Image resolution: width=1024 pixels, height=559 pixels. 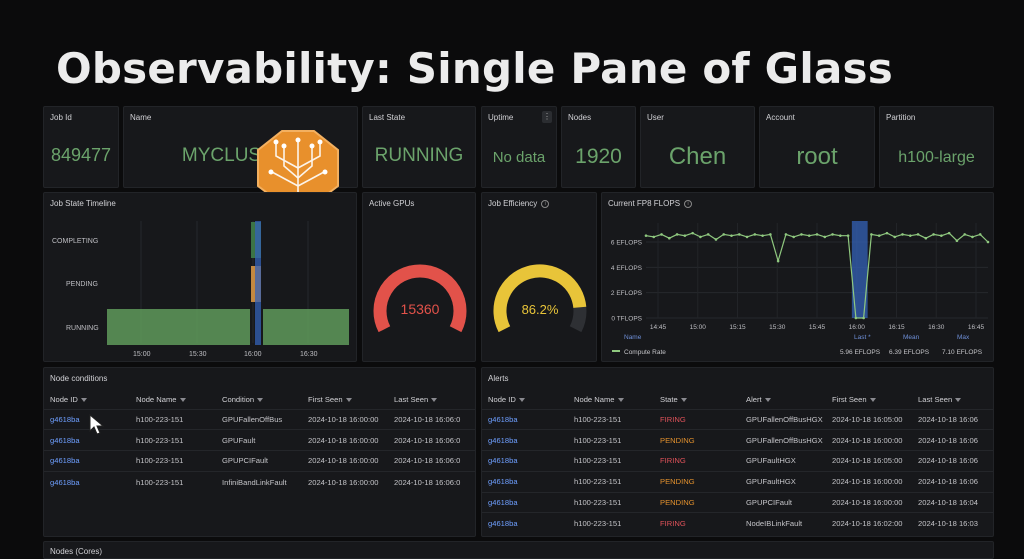 I want to click on column-header-alert: Alert, so click(x=783, y=399).